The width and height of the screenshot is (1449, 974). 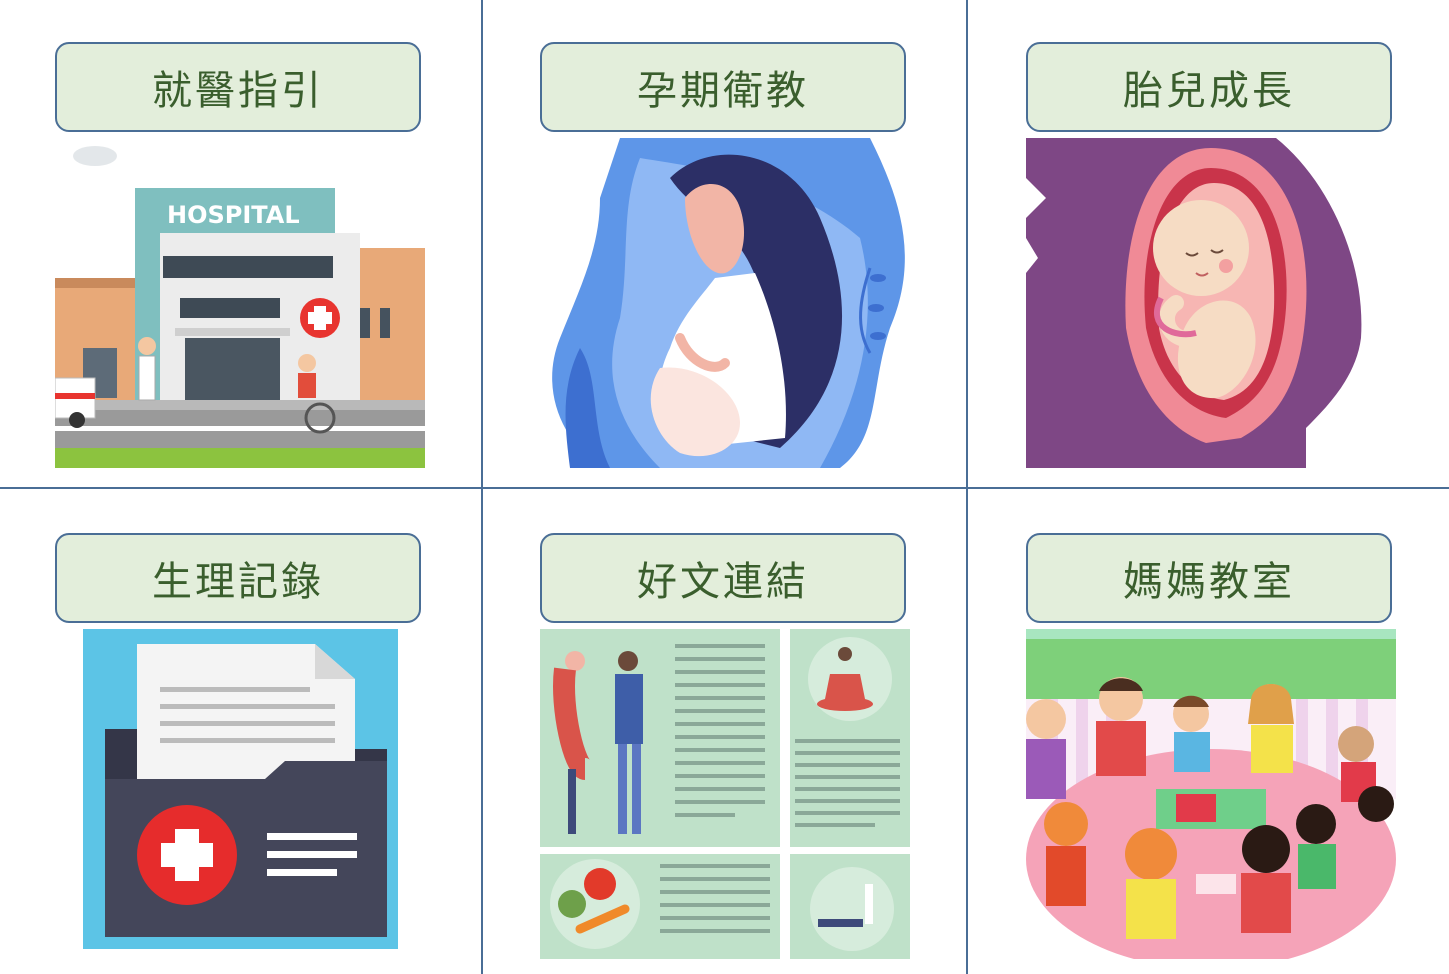 I want to click on mom-classroom-button: 媽媽教室, so click(x=1209, y=578).